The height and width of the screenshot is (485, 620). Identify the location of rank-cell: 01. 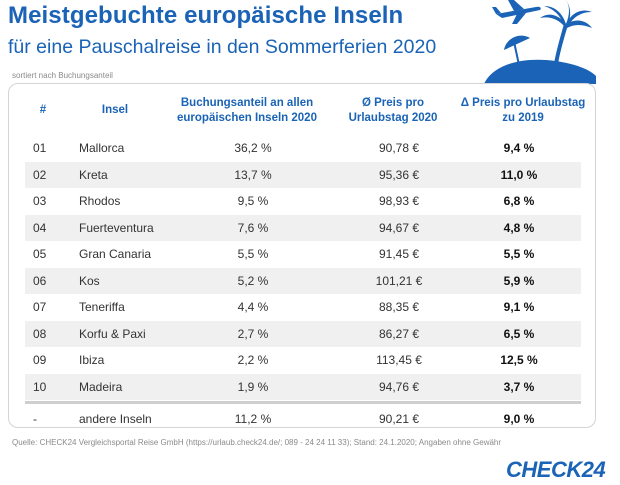
(40, 148).